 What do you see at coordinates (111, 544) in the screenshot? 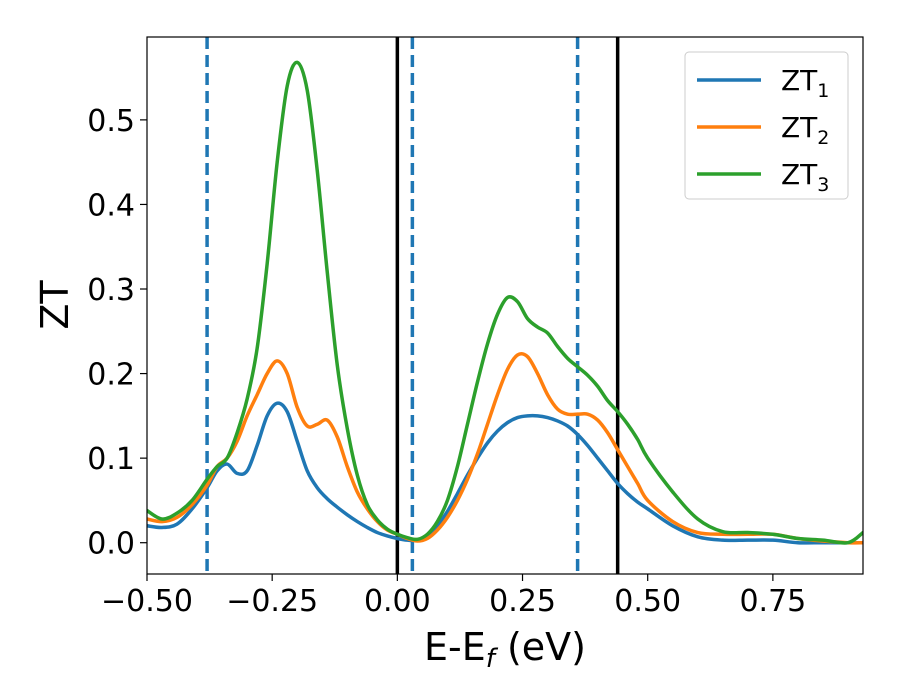
I see `y-tick-label: 0.0` at bounding box center [111, 544].